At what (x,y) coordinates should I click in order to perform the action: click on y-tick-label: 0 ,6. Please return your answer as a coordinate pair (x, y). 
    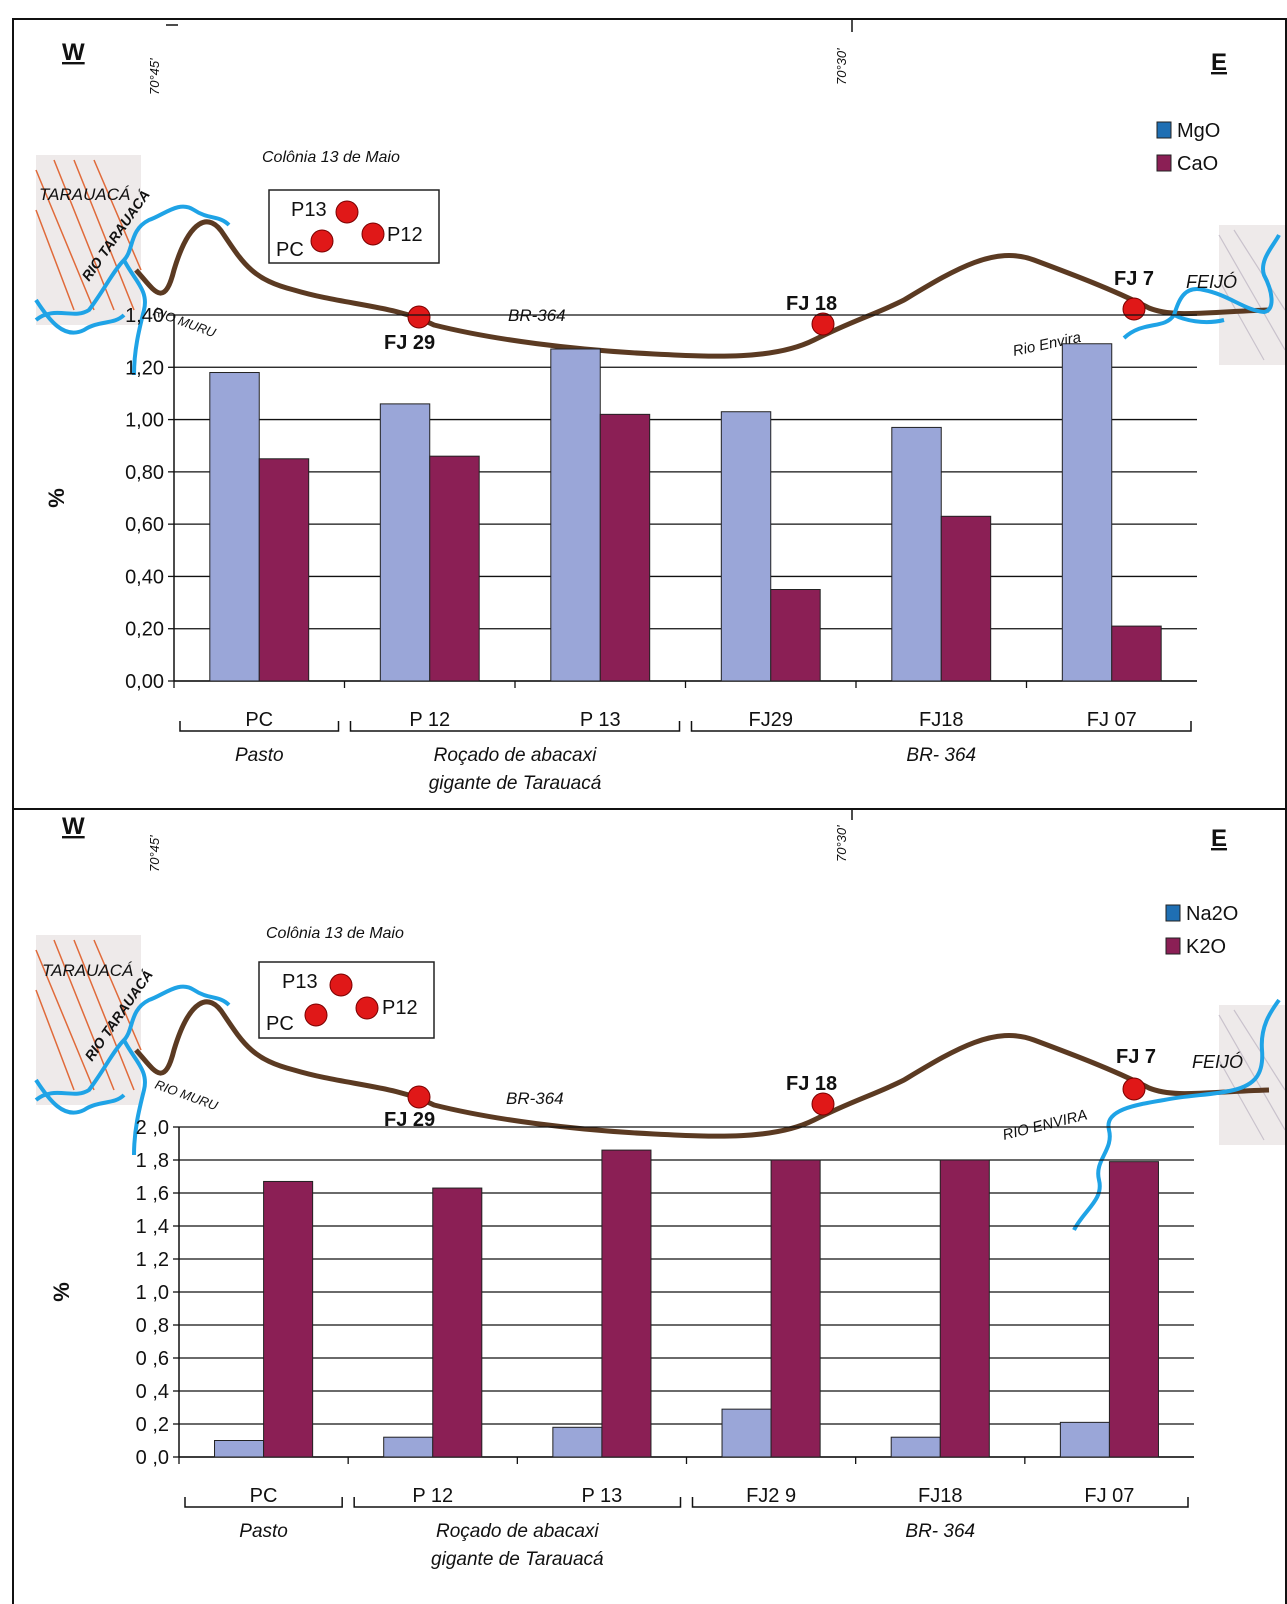
    Looking at the image, I should click on (152, 1359).